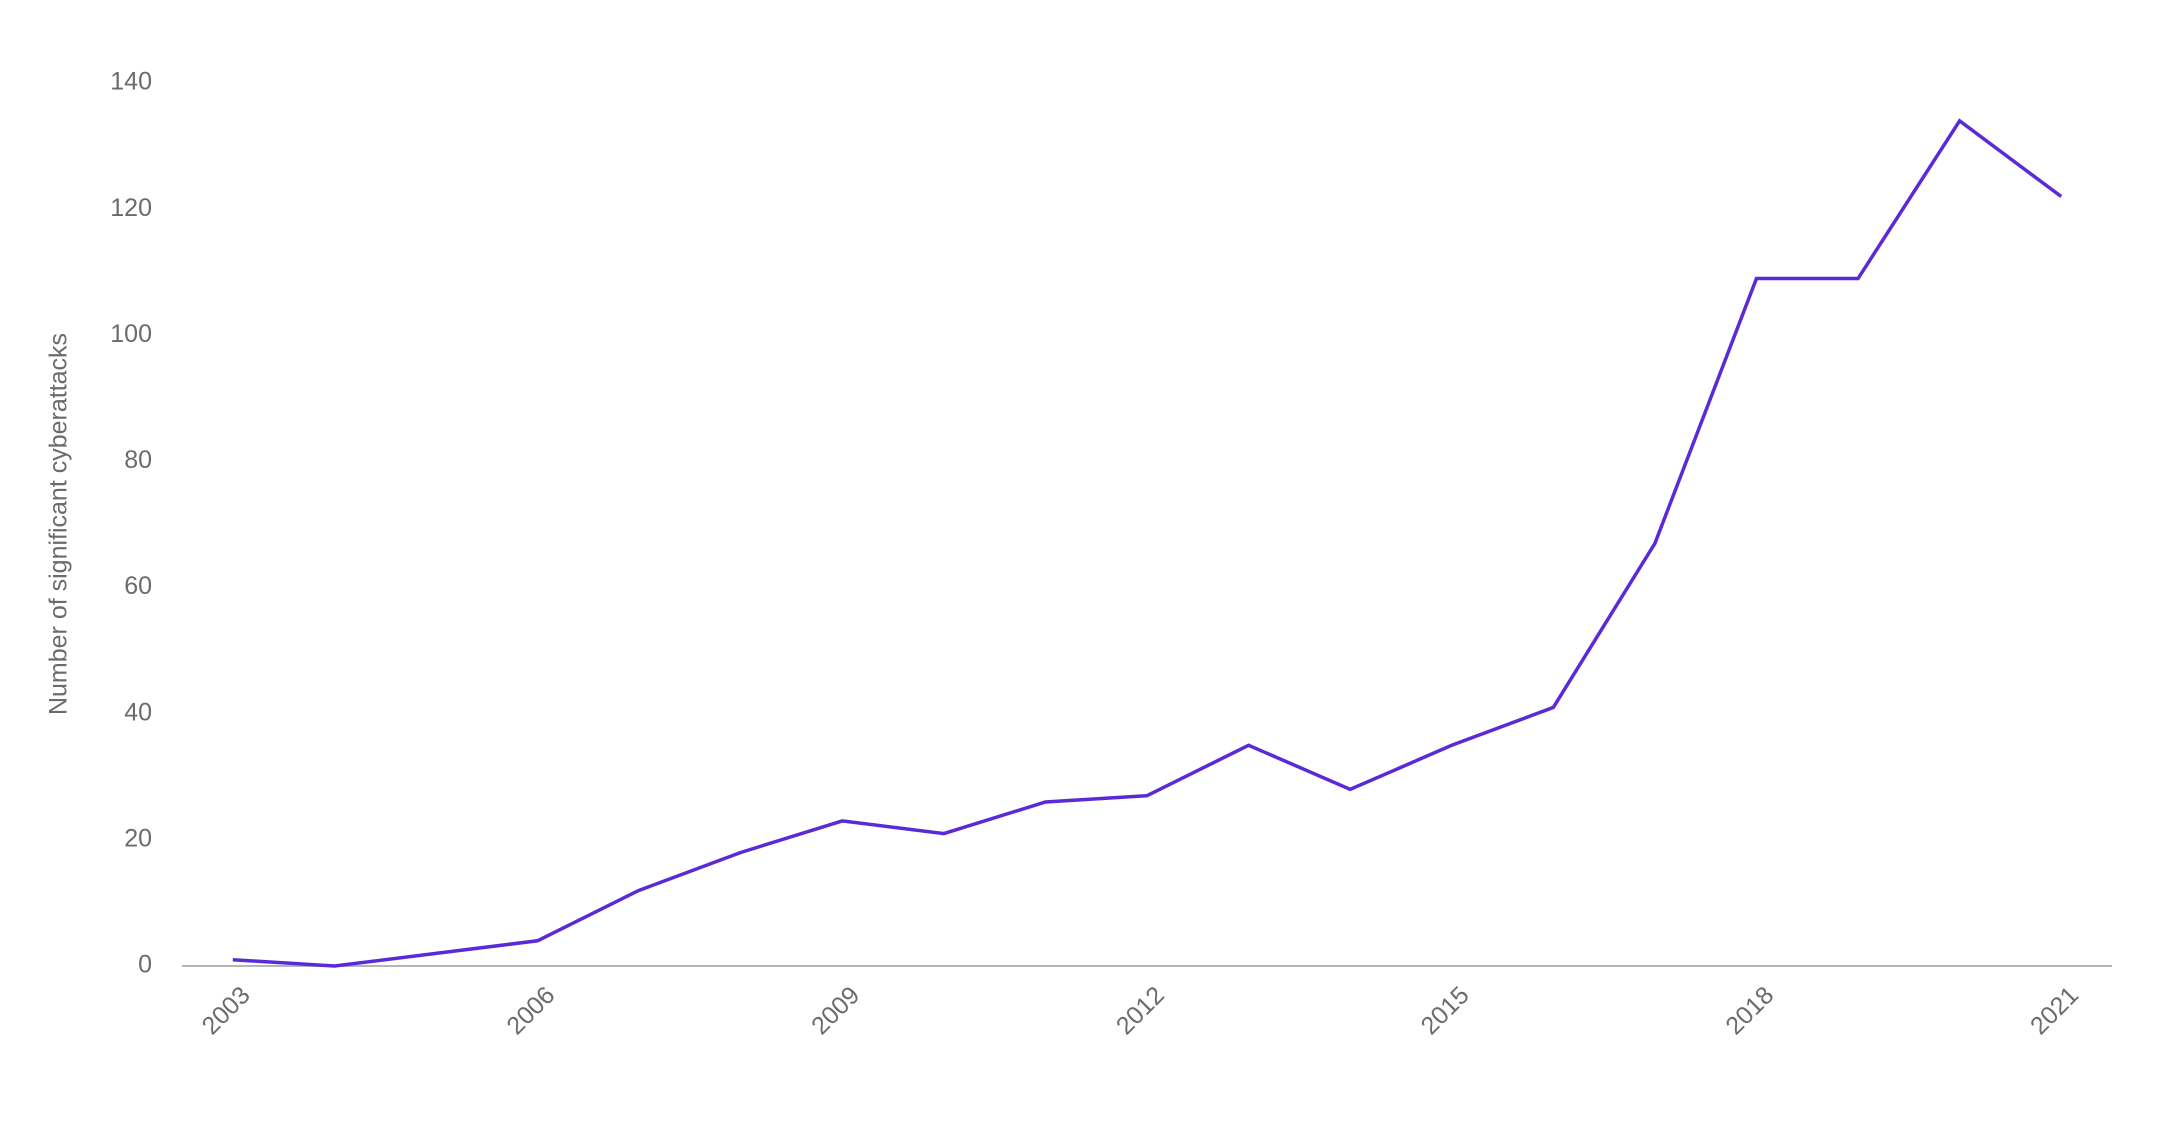 This screenshot has height=1128, width=2160. What do you see at coordinates (2054, 1010) in the screenshot?
I see `x-tick-label: 2021` at bounding box center [2054, 1010].